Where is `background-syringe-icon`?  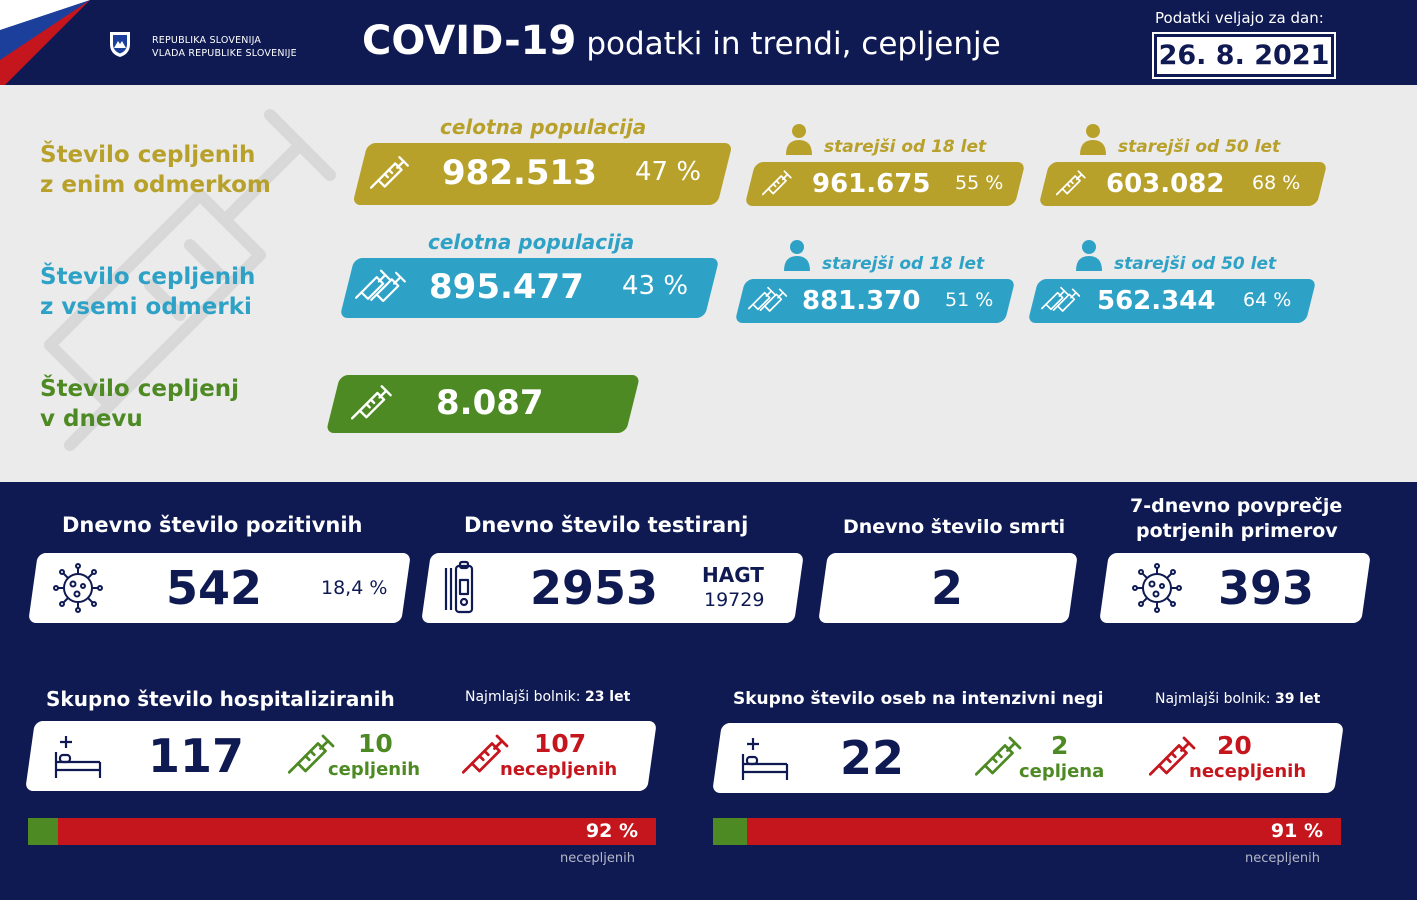 background-syringe-icon is located at coordinates (190, 280).